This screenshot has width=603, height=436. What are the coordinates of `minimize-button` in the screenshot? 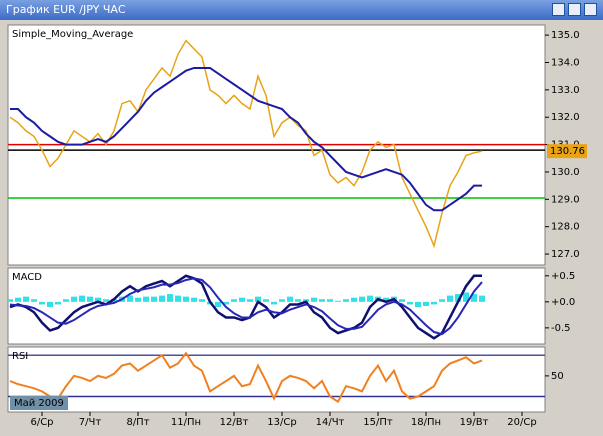 It's located at (574, 9).